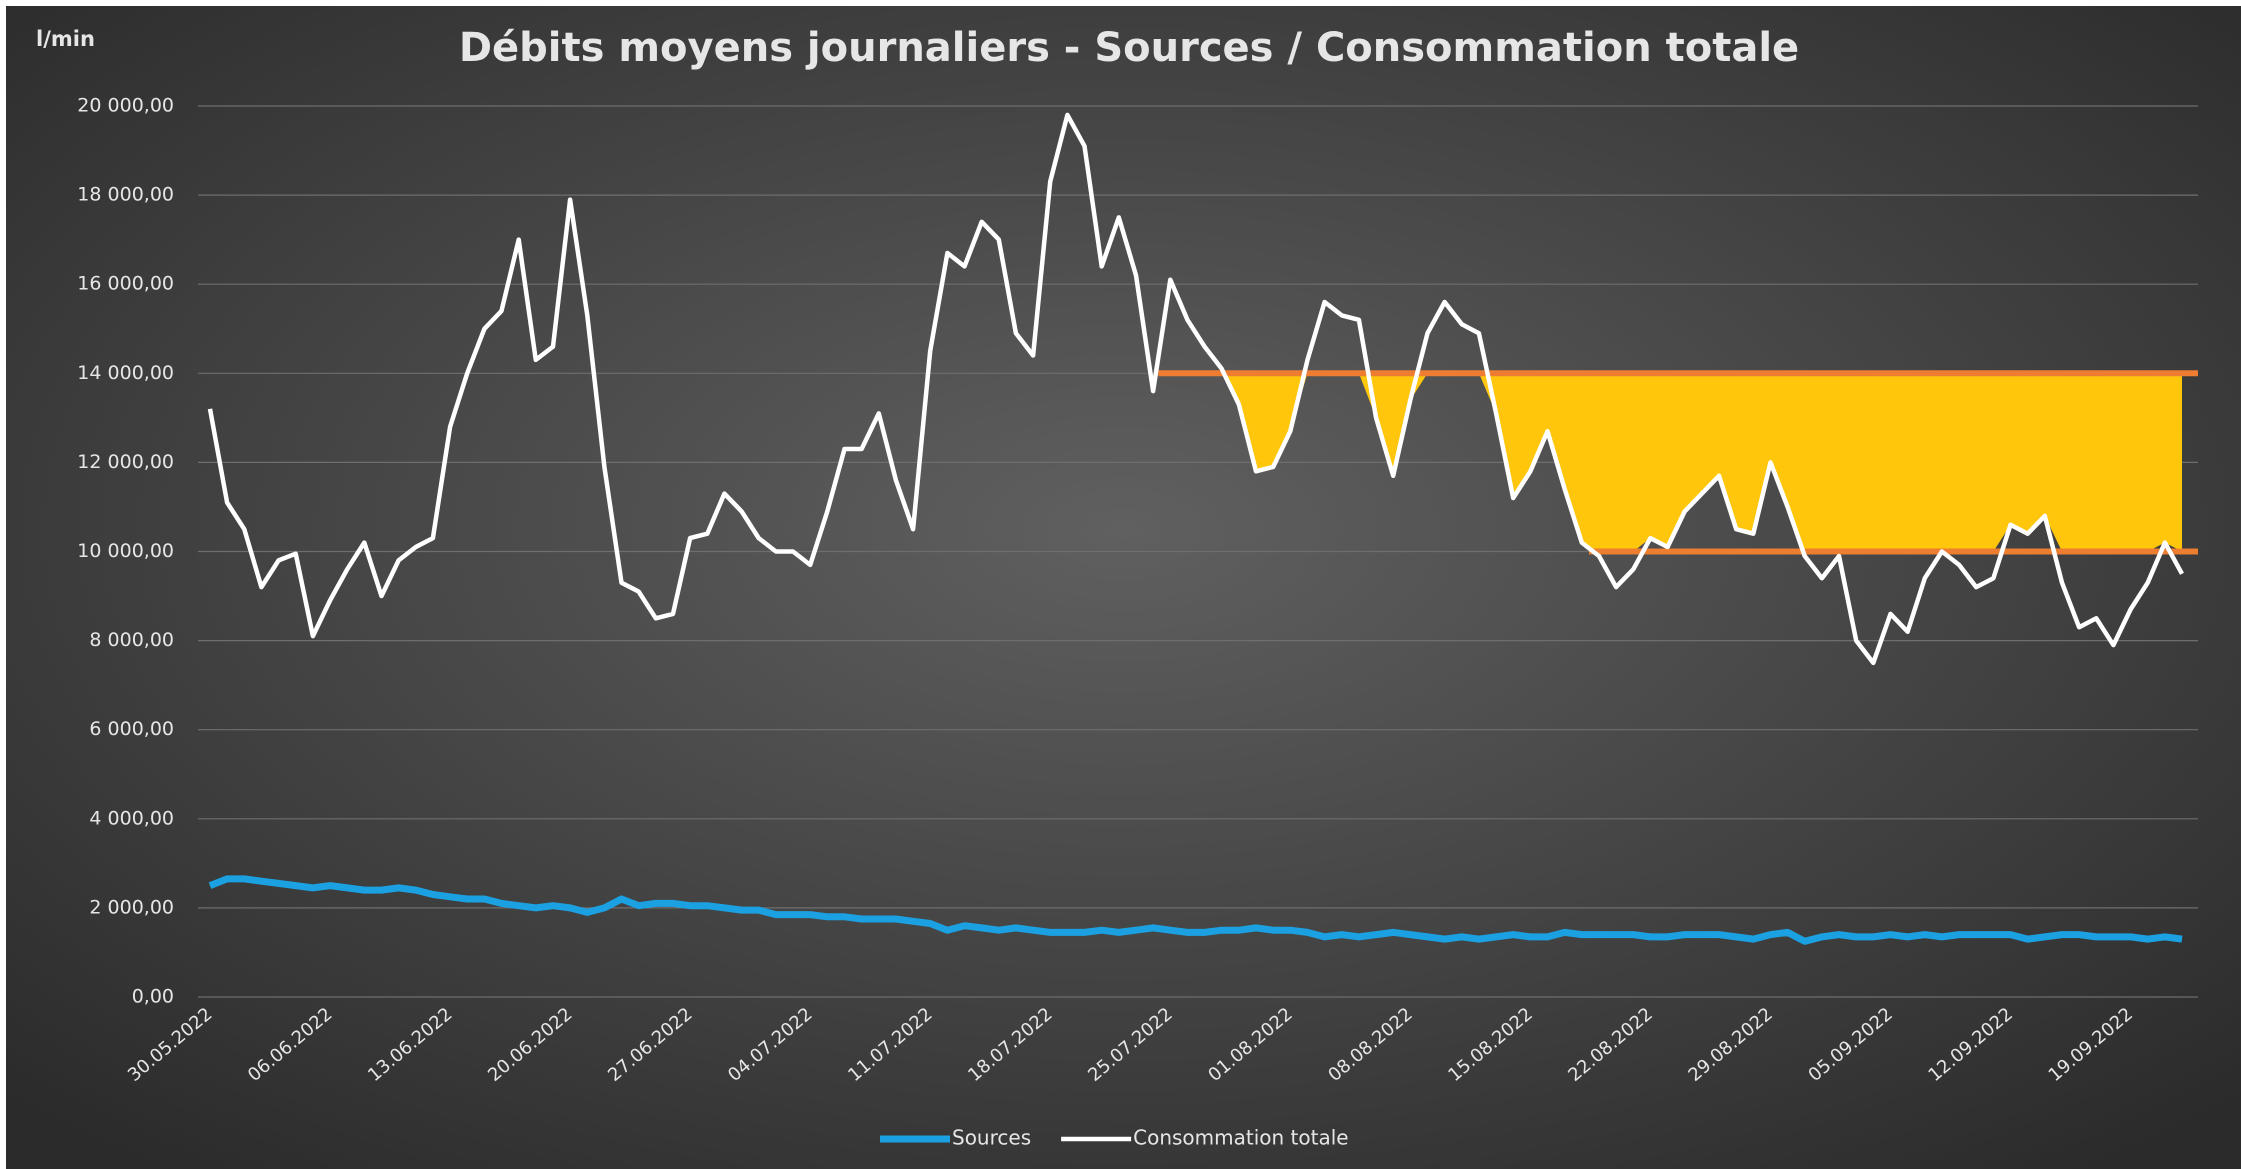 The image size is (2241, 1169). What do you see at coordinates (131, 818) in the screenshot?
I see `y-tick-label: 4 000,00` at bounding box center [131, 818].